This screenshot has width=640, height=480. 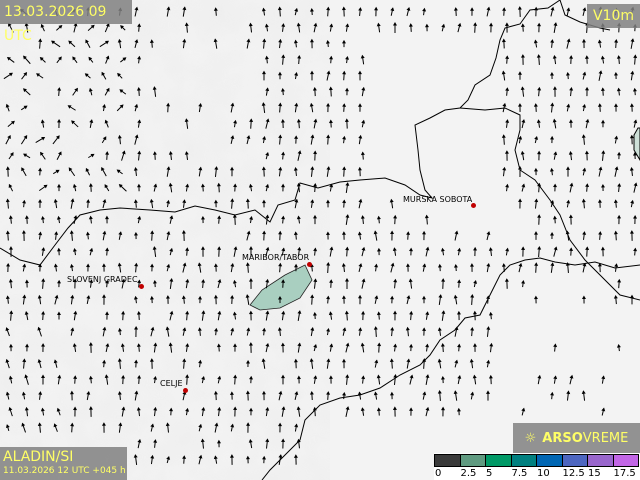 What do you see at coordinates (171, 383) in the screenshot?
I see `city-label-celje: CELJE` at bounding box center [171, 383].